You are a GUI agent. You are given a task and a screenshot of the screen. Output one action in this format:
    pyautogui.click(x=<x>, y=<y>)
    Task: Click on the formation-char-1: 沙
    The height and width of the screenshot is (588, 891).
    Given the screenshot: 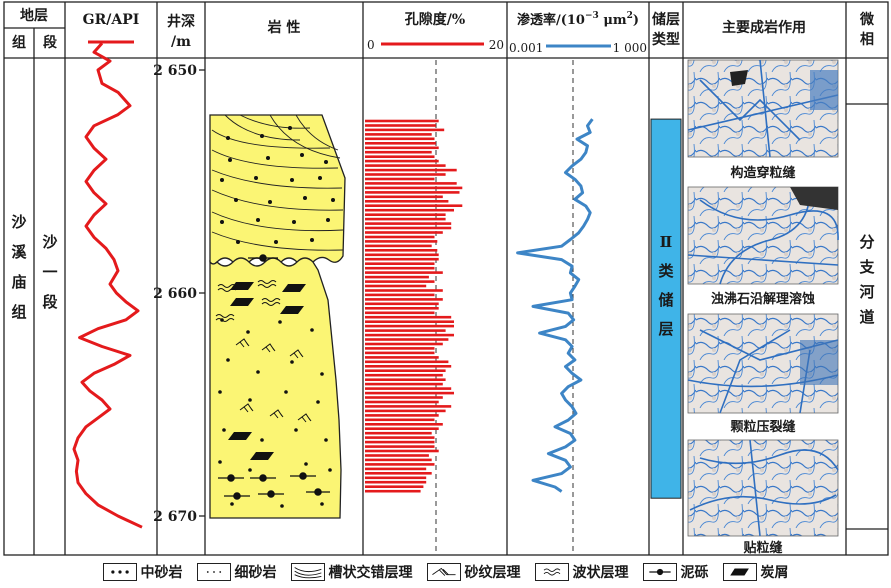 What is the action you would take?
    pyautogui.click(x=18, y=222)
    